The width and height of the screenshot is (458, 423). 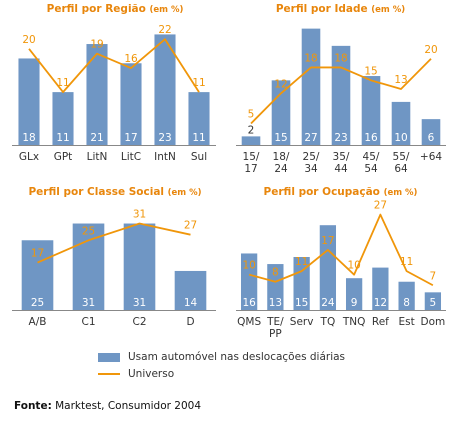 What do you see at coordinates (96, 138) in the screenshot?
I see `bar-value-label: 21` at bounding box center [96, 138].